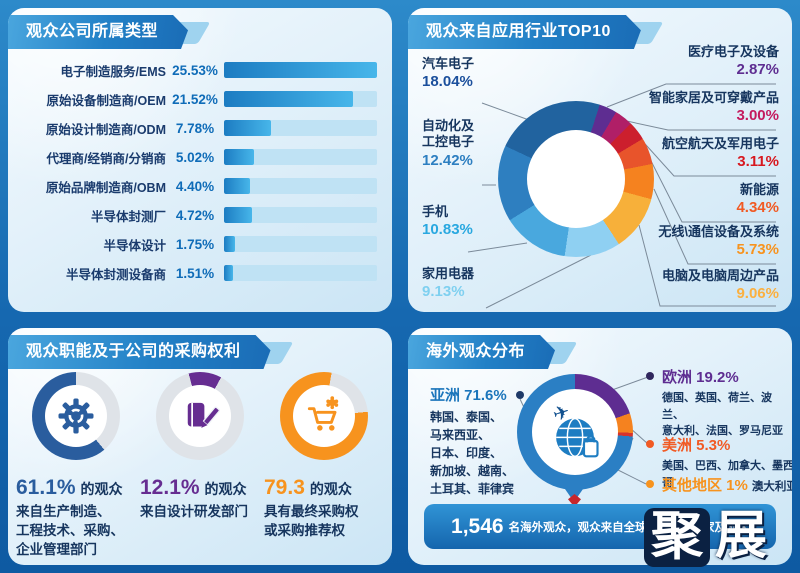 The image size is (800, 573). Describe the element at coordinates (481, 352) in the screenshot. I see `panel-title: 海外观众分布` at that location.